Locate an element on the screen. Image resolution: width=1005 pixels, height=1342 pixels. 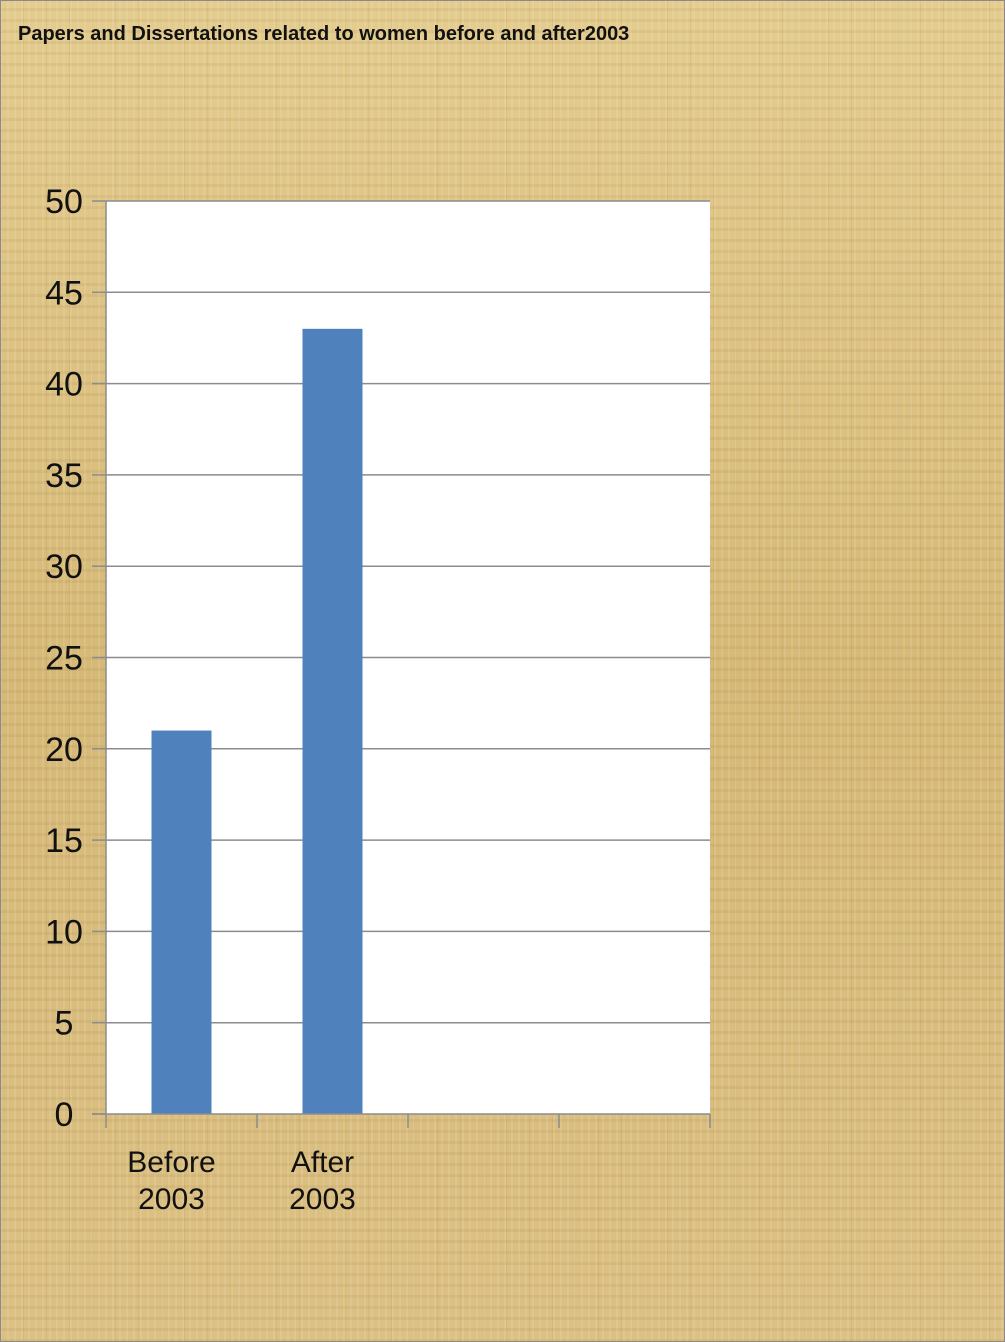
y-tick-label-35: 35 is located at coordinates (64, 476).